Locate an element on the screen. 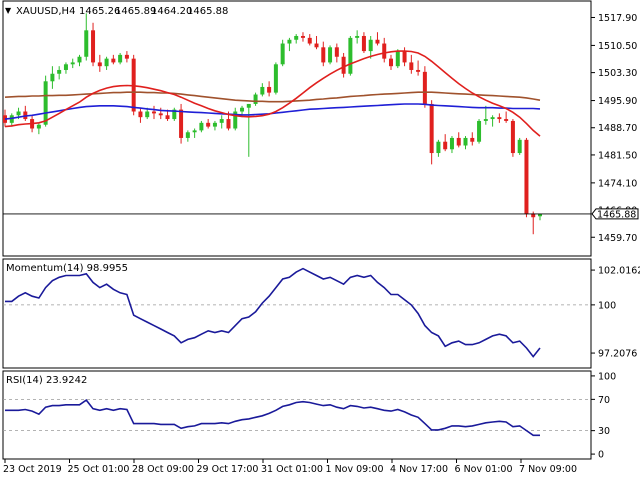 This screenshot has height=484, width=640. momentum-title: Momentum(14) 98.9955 is located at coordinates (67, 268).